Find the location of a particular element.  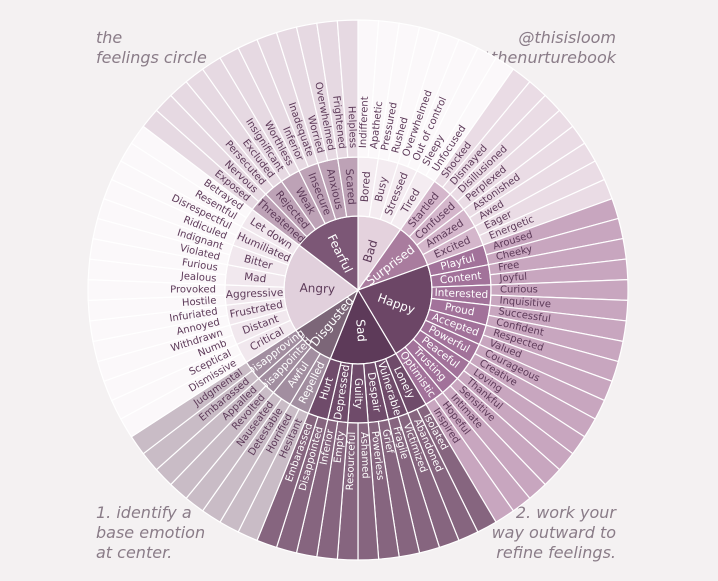

title-block: the feelings circle is located at coordinates (151, 48).